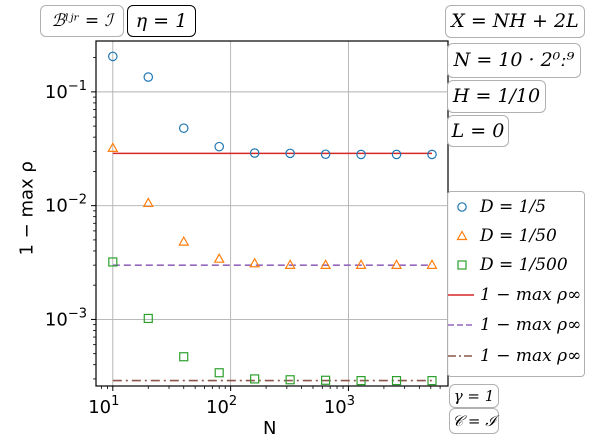 The width and height of the screenshot is (598, 446). Describe the element at coordinates (462, 235) in the screenshot. I see `triangle-marker-icon` at that location.